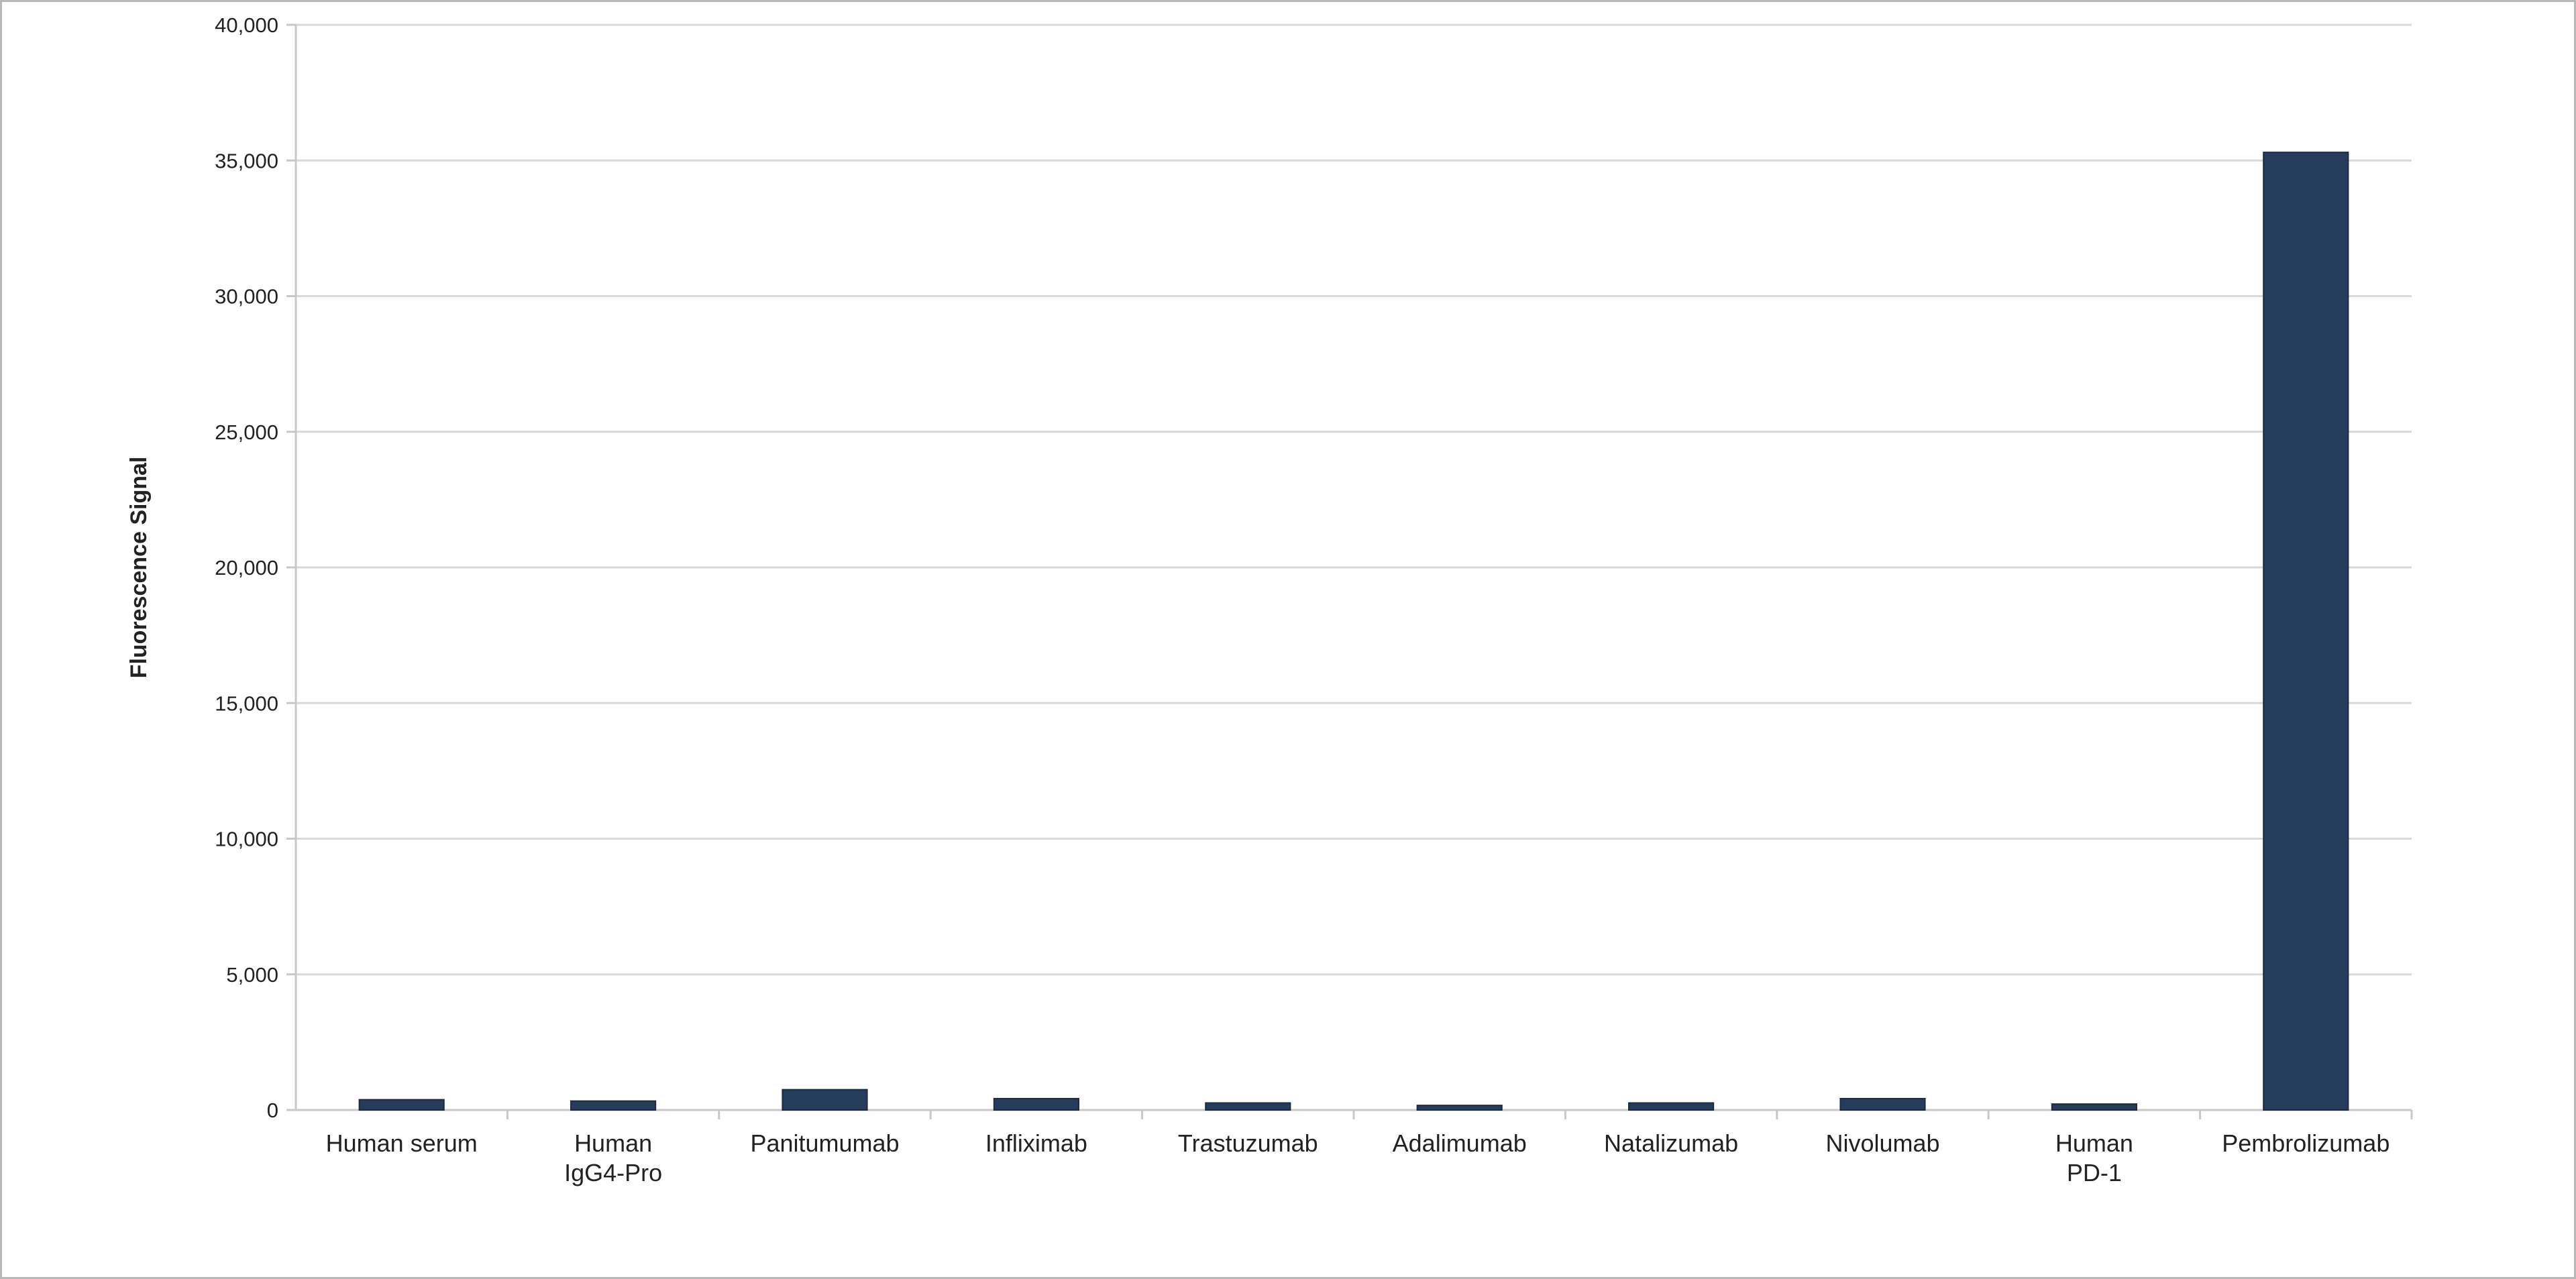 The width and height of the screenshot is (2576, 1279). I want to click on y-tick-label: 0, so click(272, 1110).